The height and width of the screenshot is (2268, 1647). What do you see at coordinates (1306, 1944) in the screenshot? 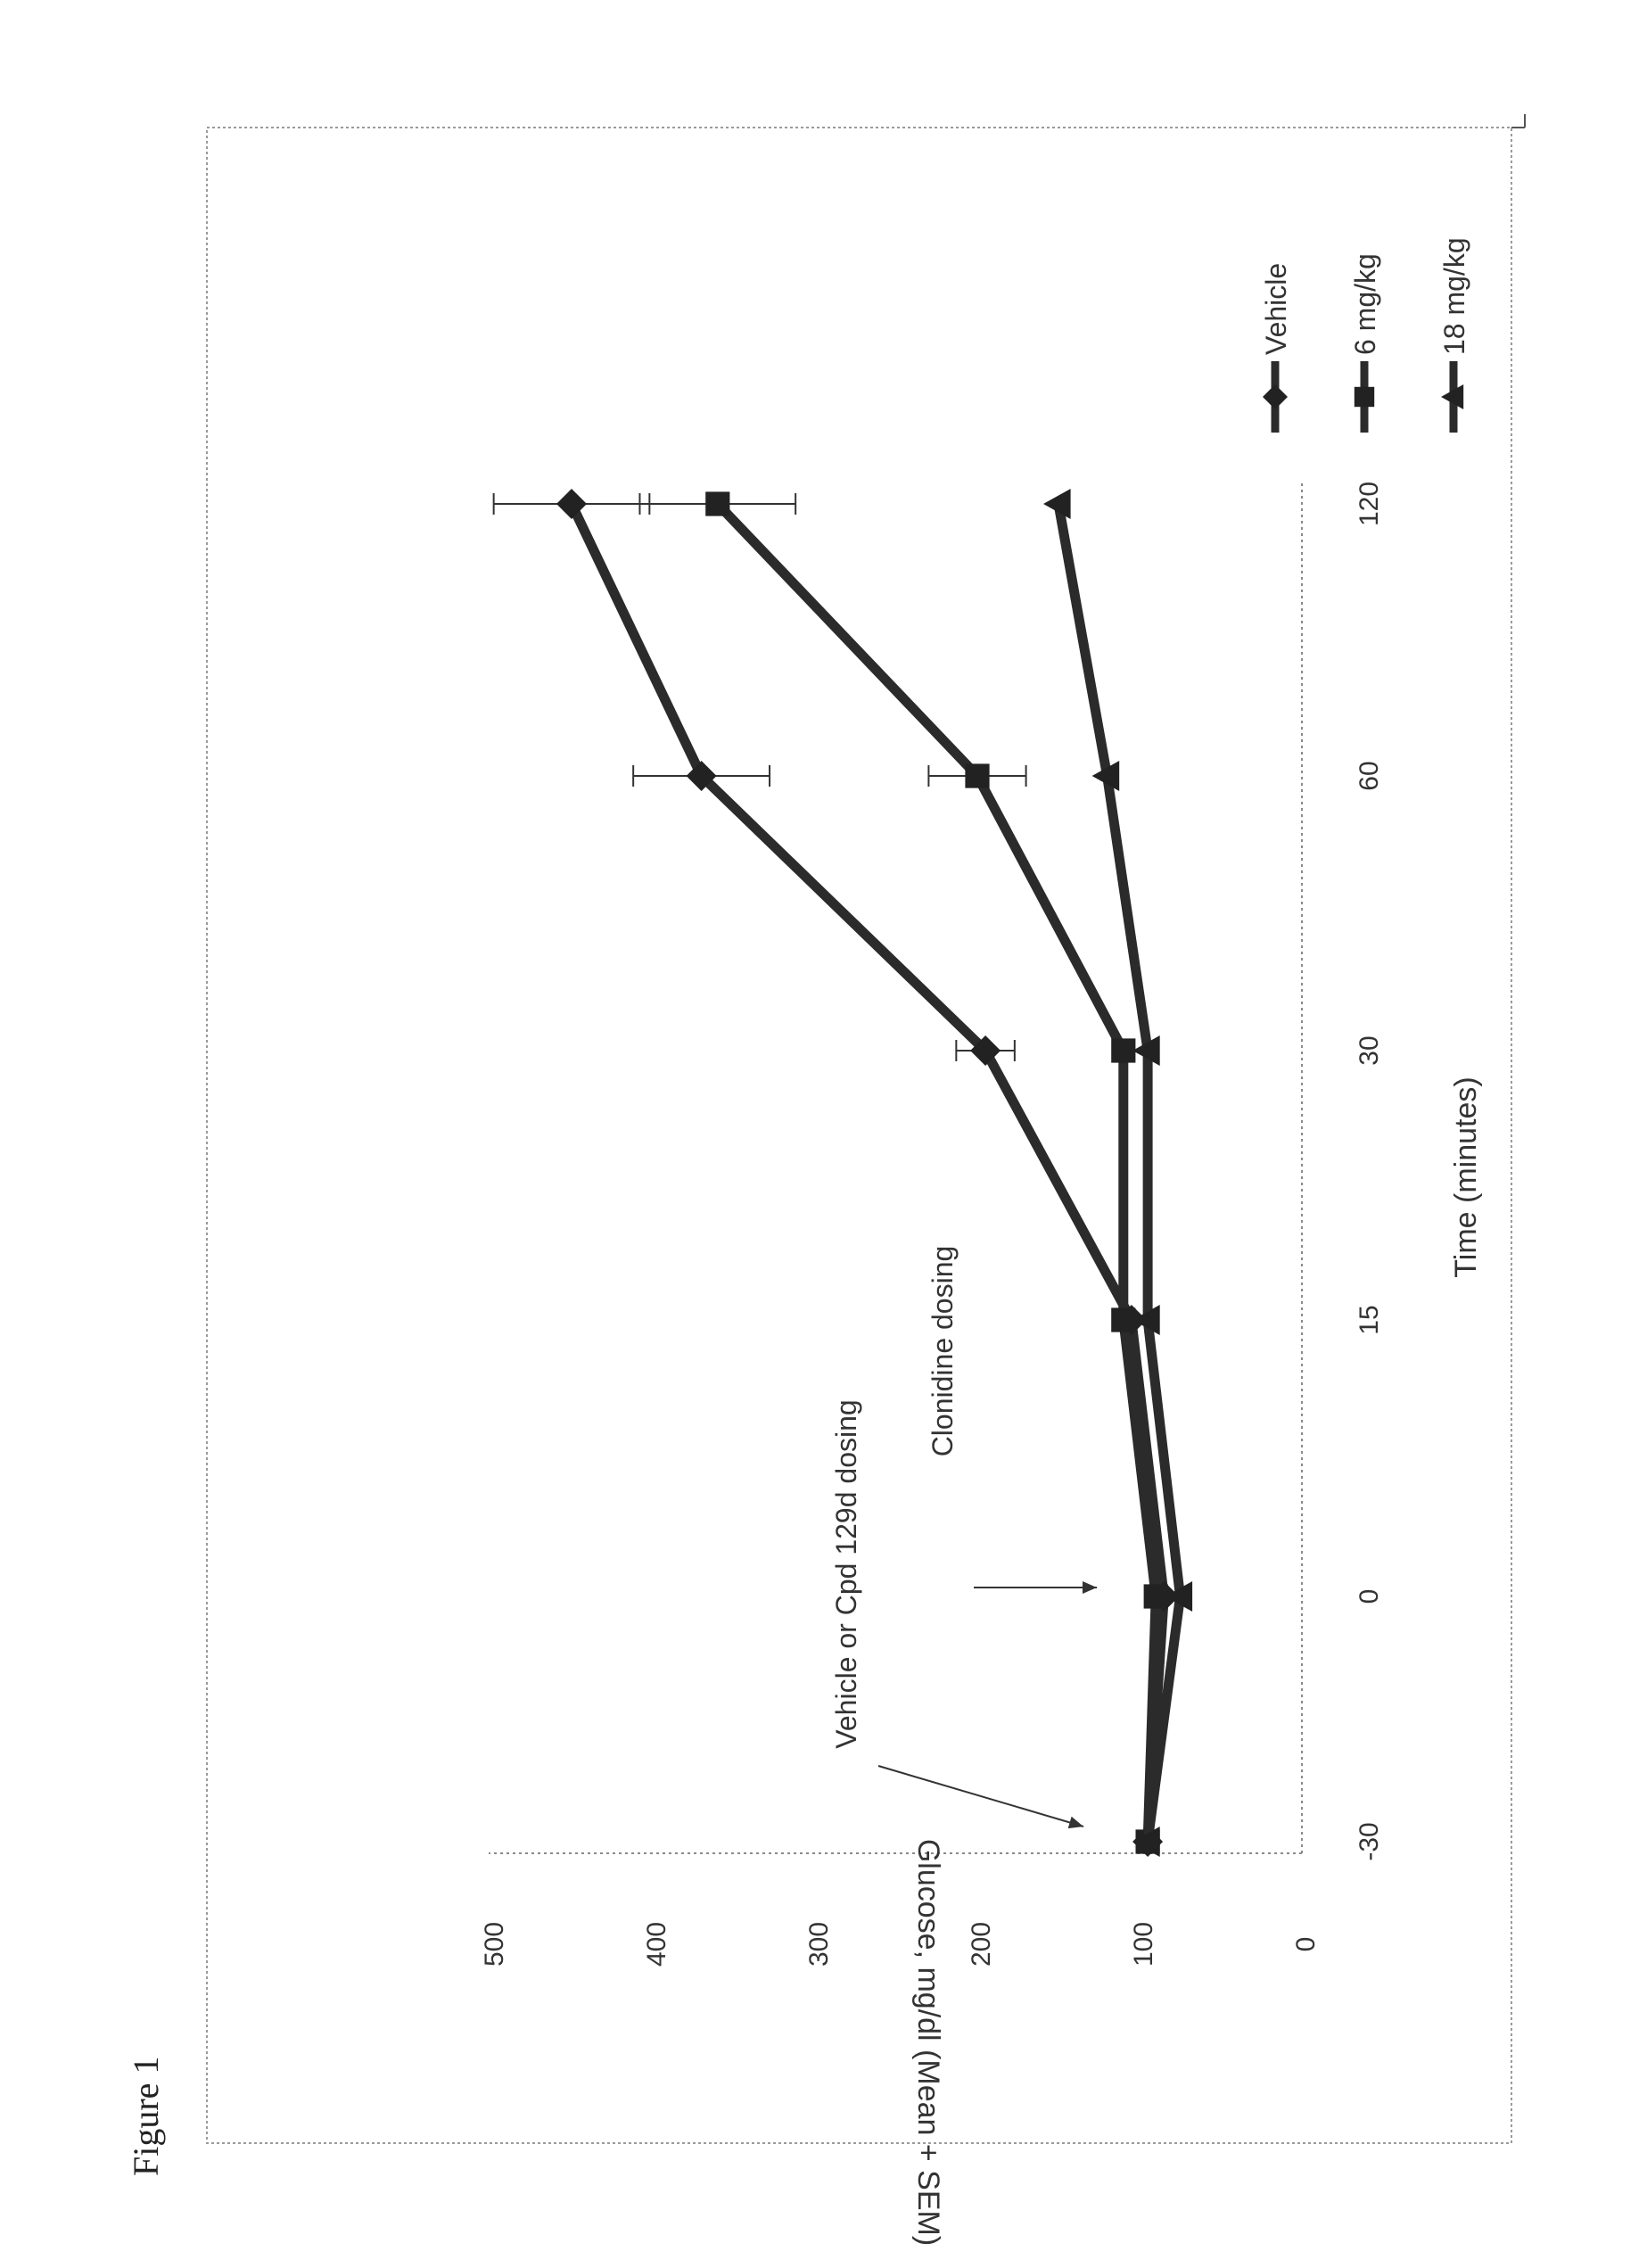
I see `y-tick-label: 0` at bounding box center [1306, 1944].